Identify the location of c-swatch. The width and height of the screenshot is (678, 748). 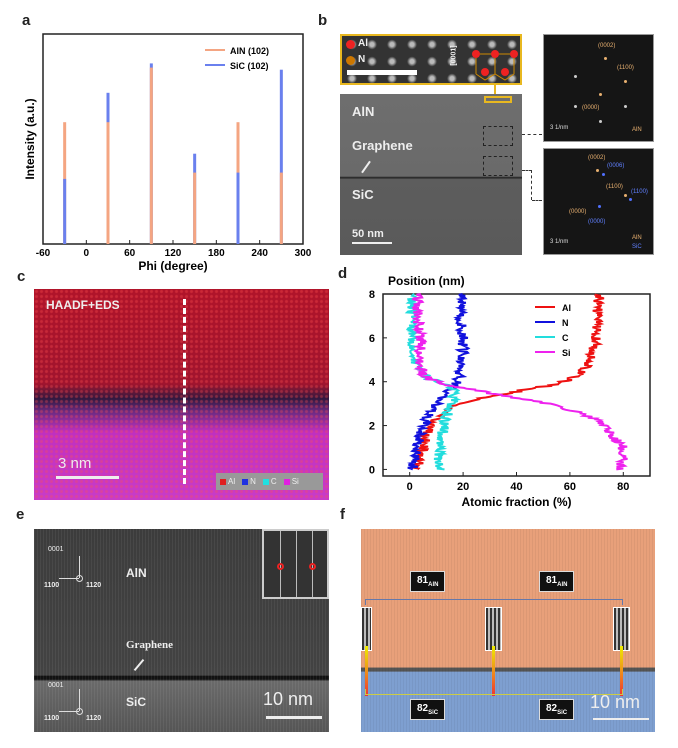
(265, 481).